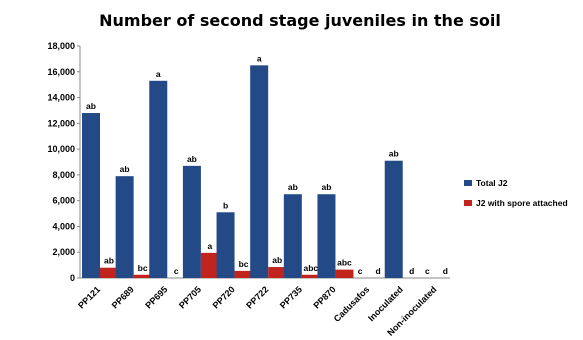  Describe the element at coordinates (89, 297) in the screenshot. I see `x-tick-label: PP121` at that location.